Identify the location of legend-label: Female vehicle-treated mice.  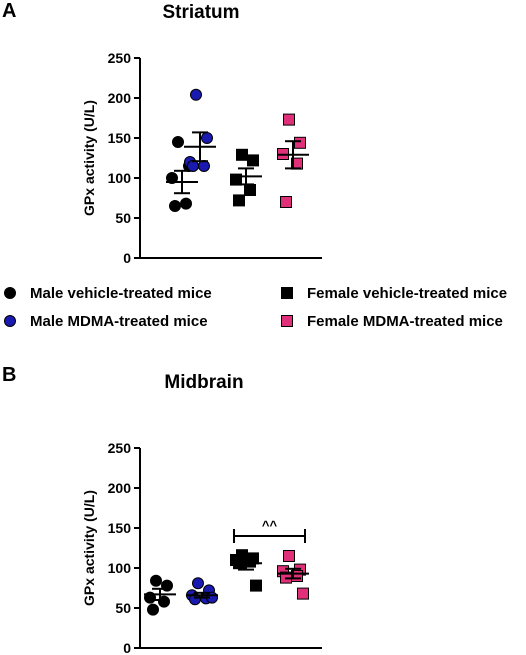
(407, 293).